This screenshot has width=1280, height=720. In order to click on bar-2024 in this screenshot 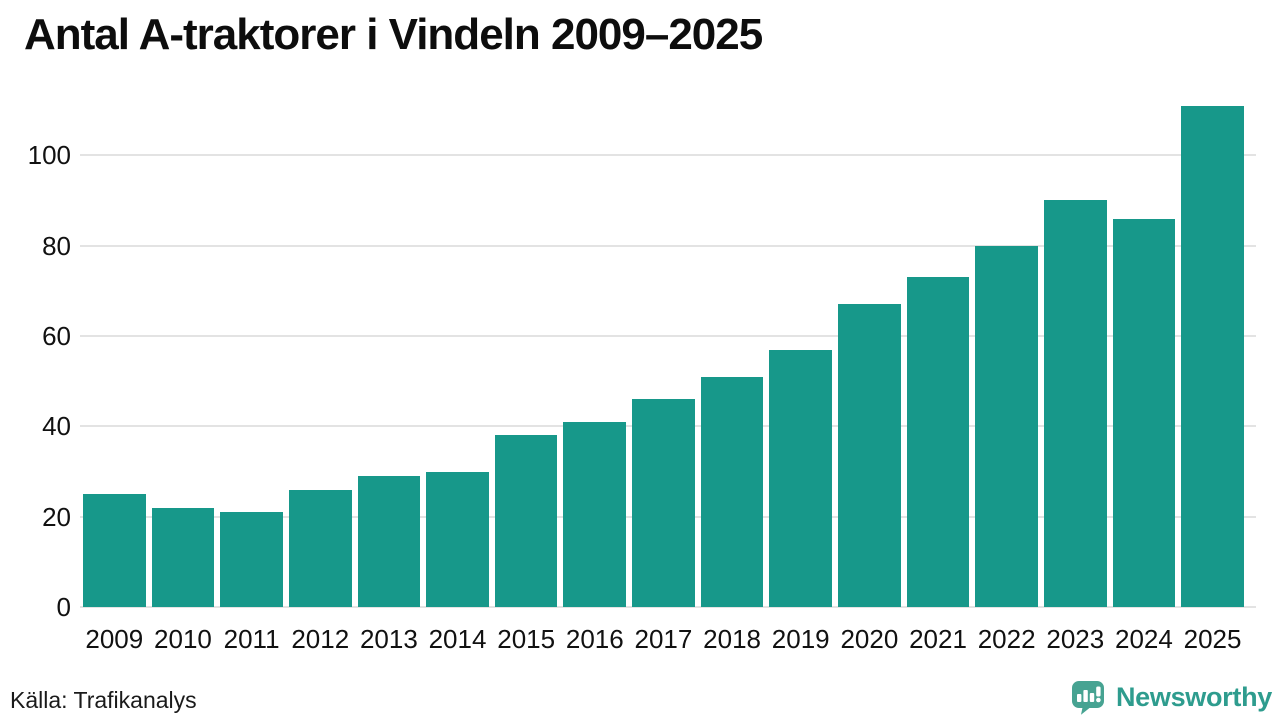, I will do `click(1144, 412)`.